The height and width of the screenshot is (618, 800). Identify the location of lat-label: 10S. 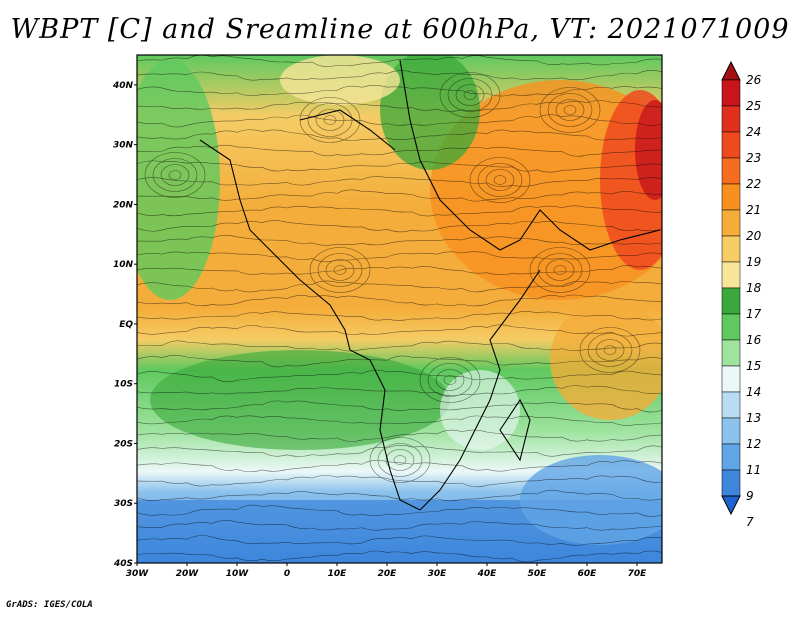
(123, 385).